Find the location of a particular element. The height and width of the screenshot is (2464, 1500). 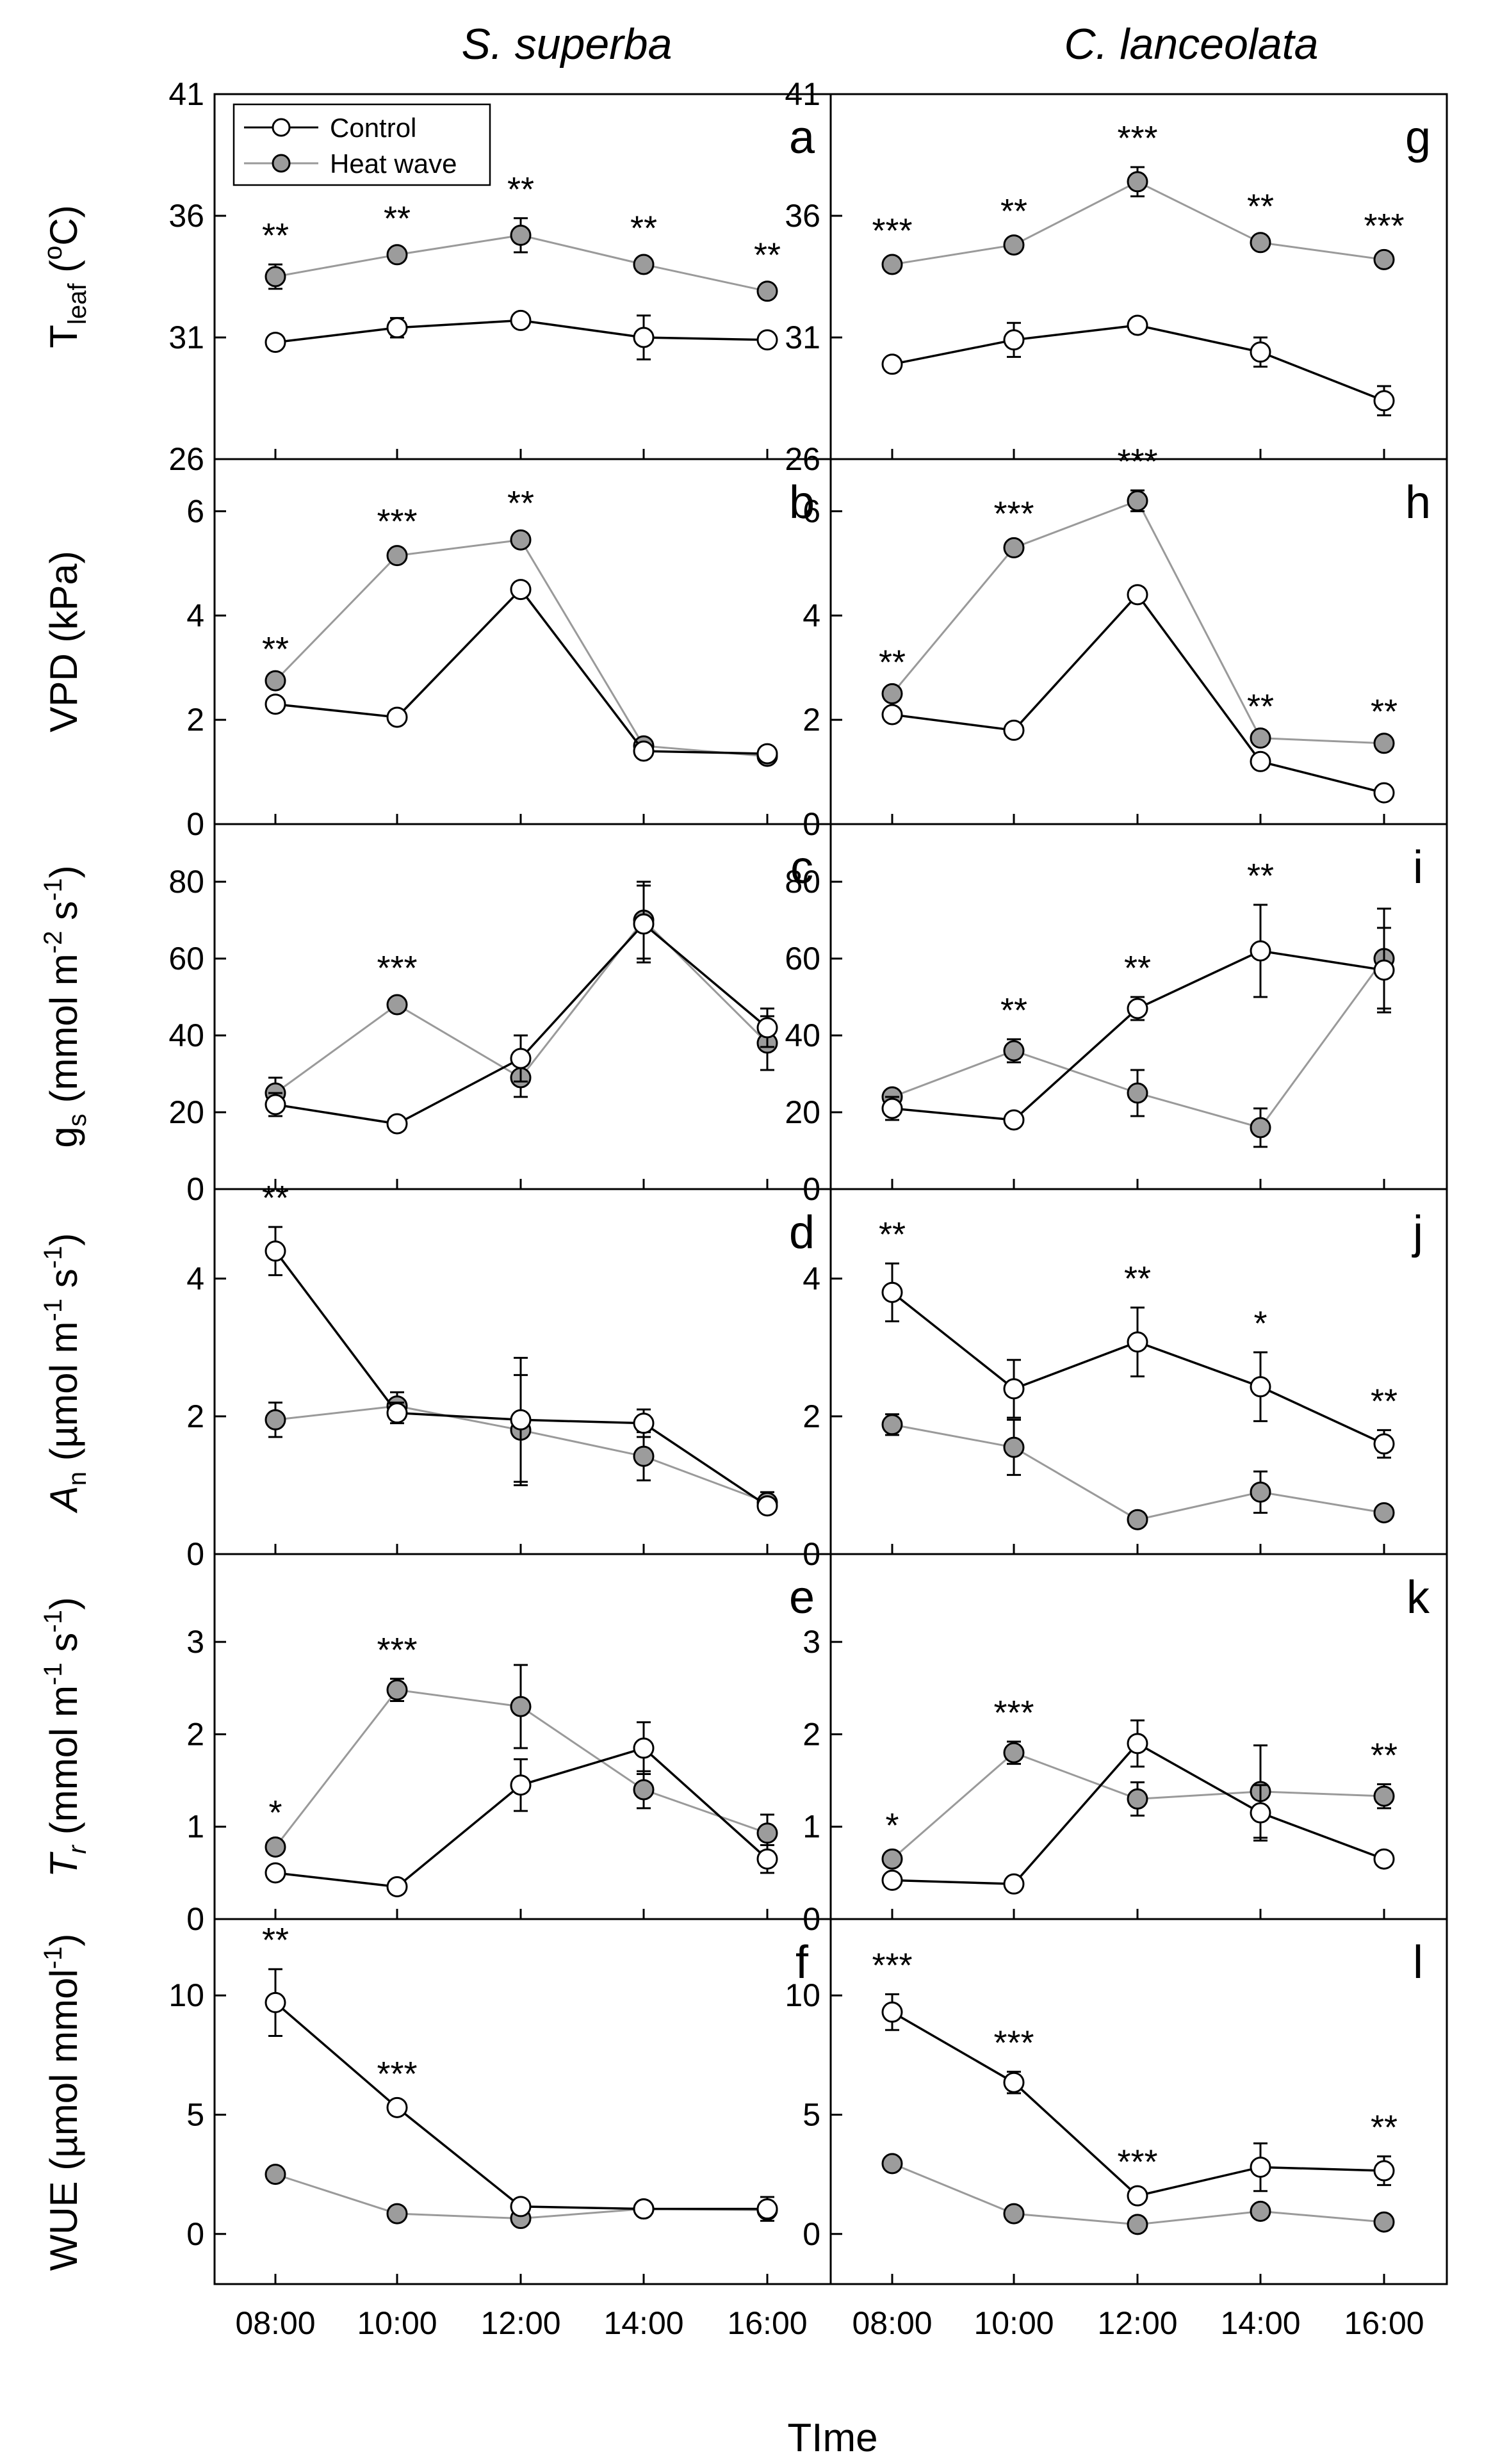

y-tick-label: 80 is located at coordinates (803, 882).